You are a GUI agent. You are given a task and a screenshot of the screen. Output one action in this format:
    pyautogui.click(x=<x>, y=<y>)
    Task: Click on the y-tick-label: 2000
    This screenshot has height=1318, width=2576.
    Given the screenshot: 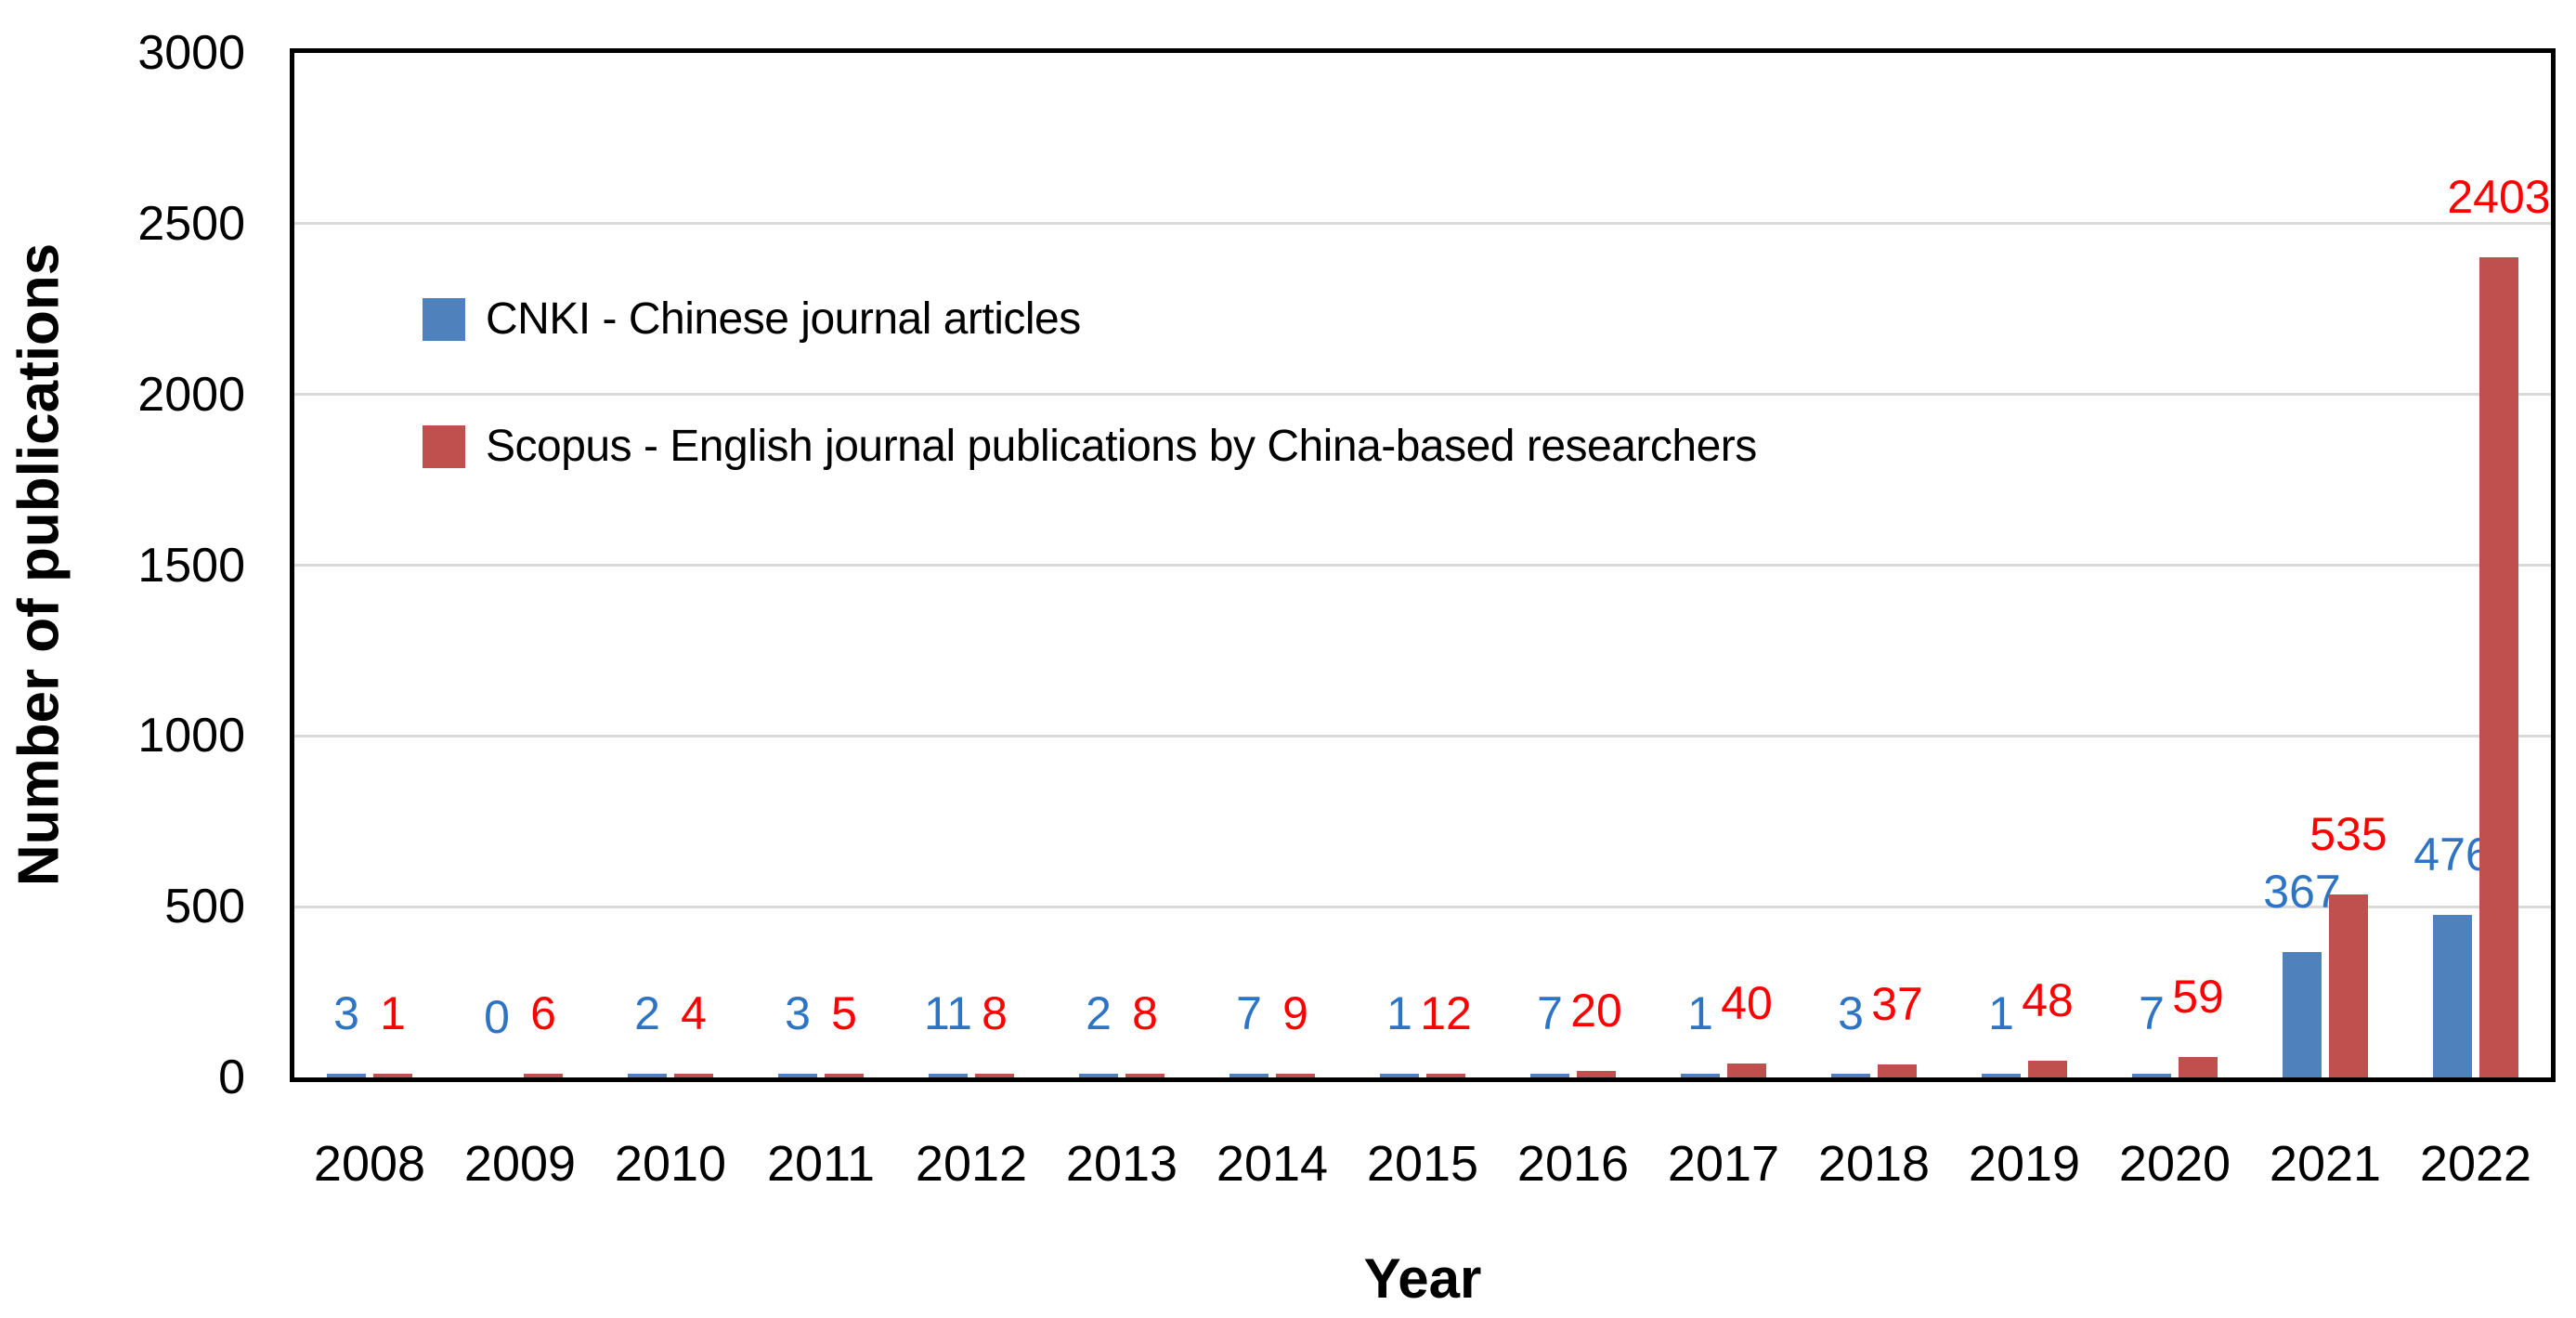 What is the action you would take?
    pyautogui.click(x=191, y=395)
    